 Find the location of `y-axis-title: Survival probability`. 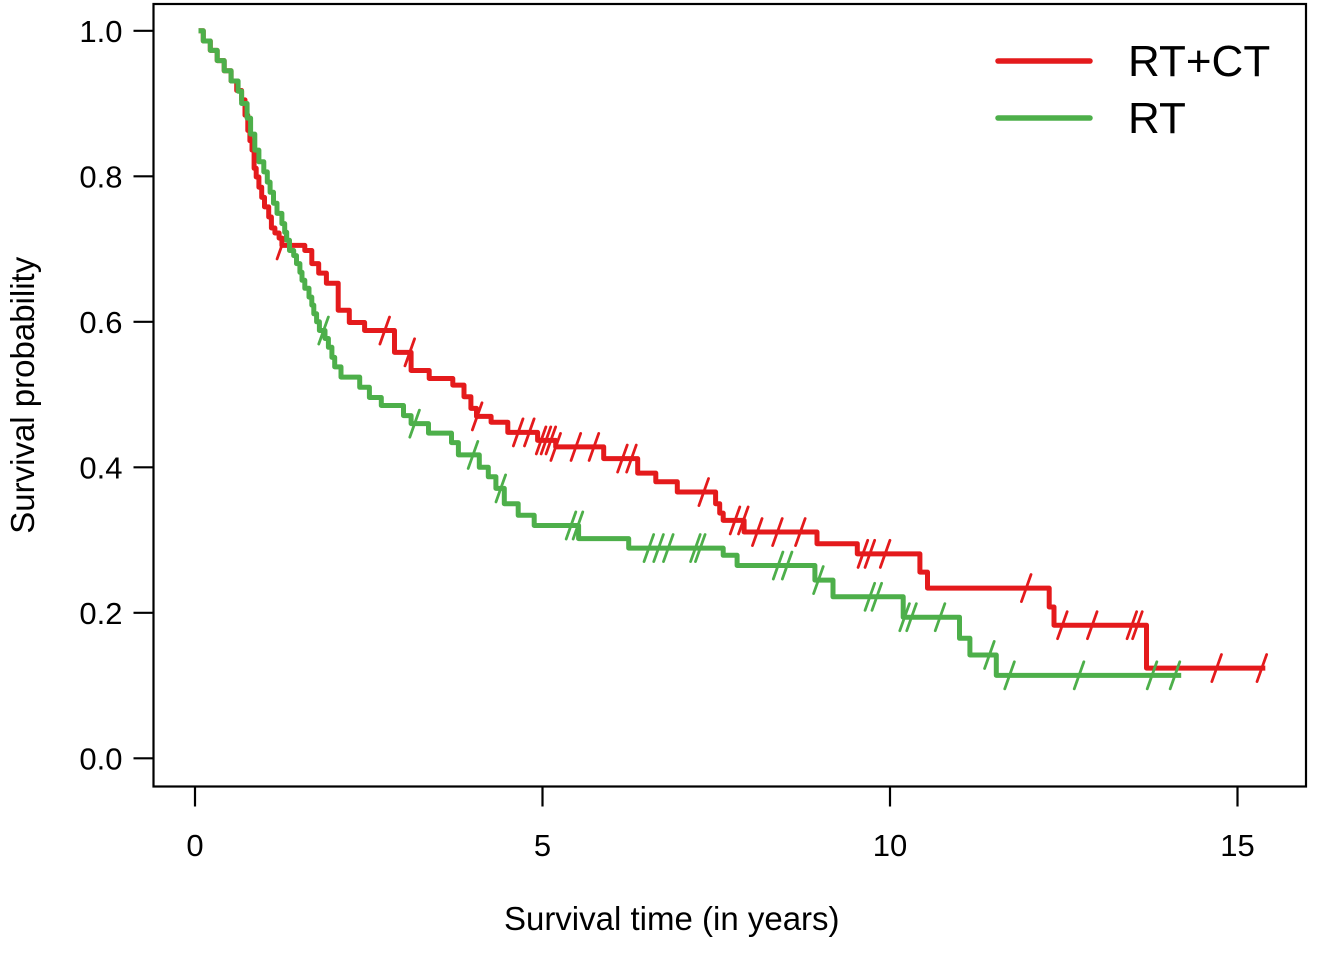

y-axis-title: Survival probability is located at coordinates (22, 394).